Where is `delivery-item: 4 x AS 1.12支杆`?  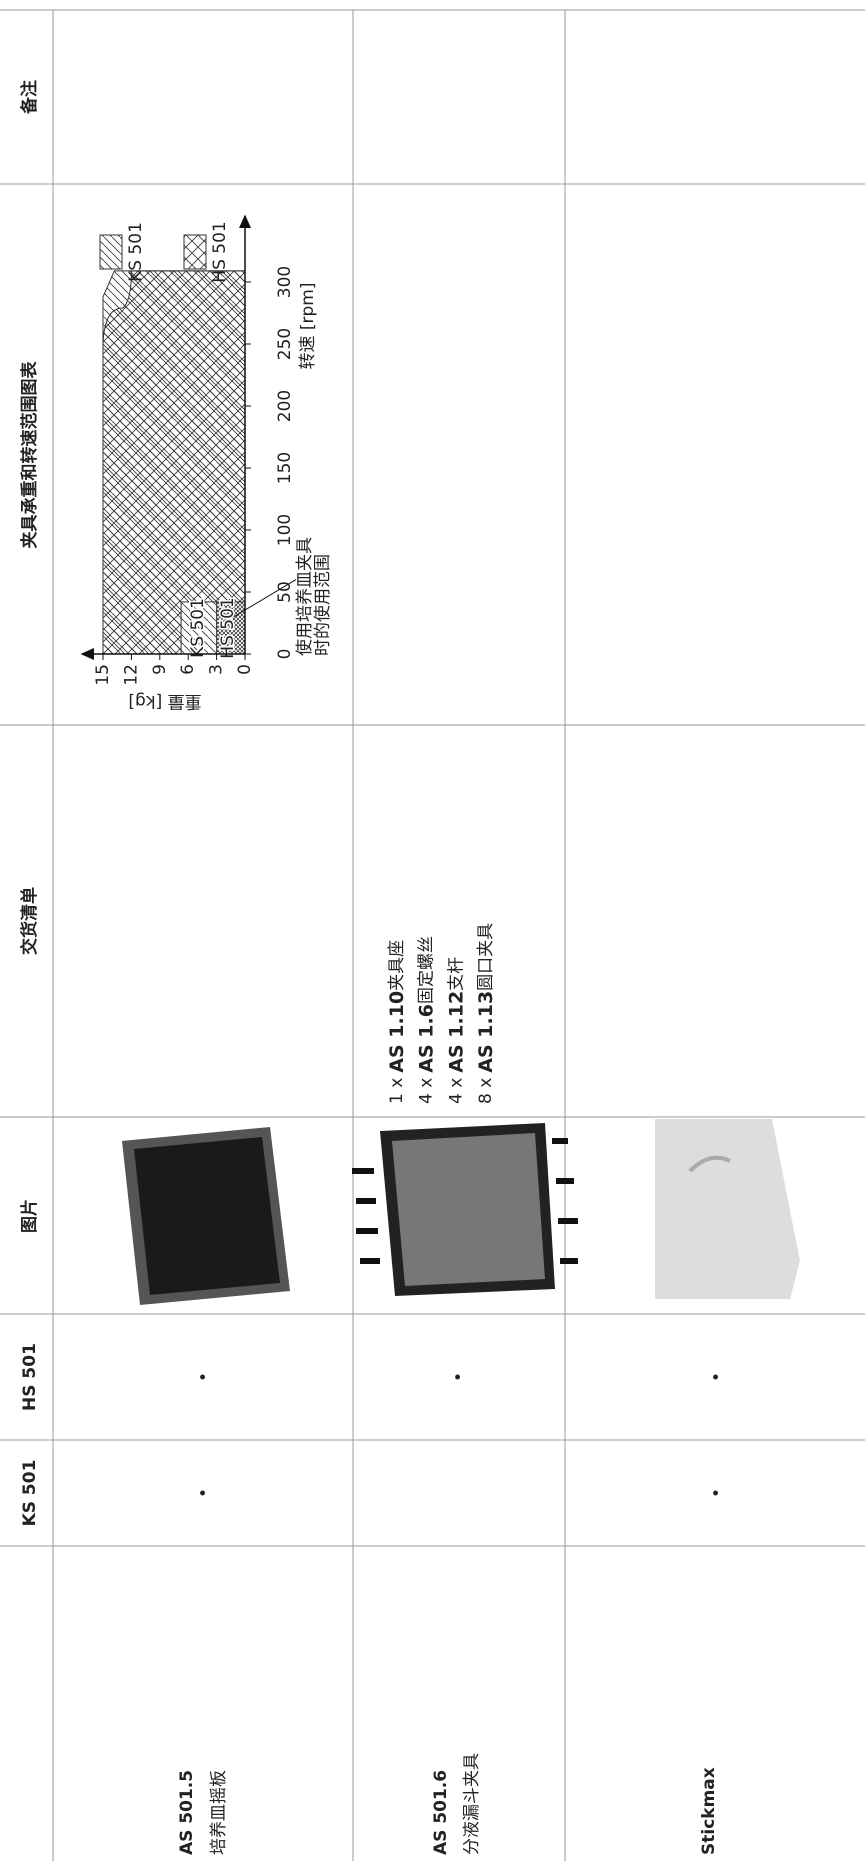 delivery-item: 4 x AS 1.12支杆 is located at coordinates (456, 1030).